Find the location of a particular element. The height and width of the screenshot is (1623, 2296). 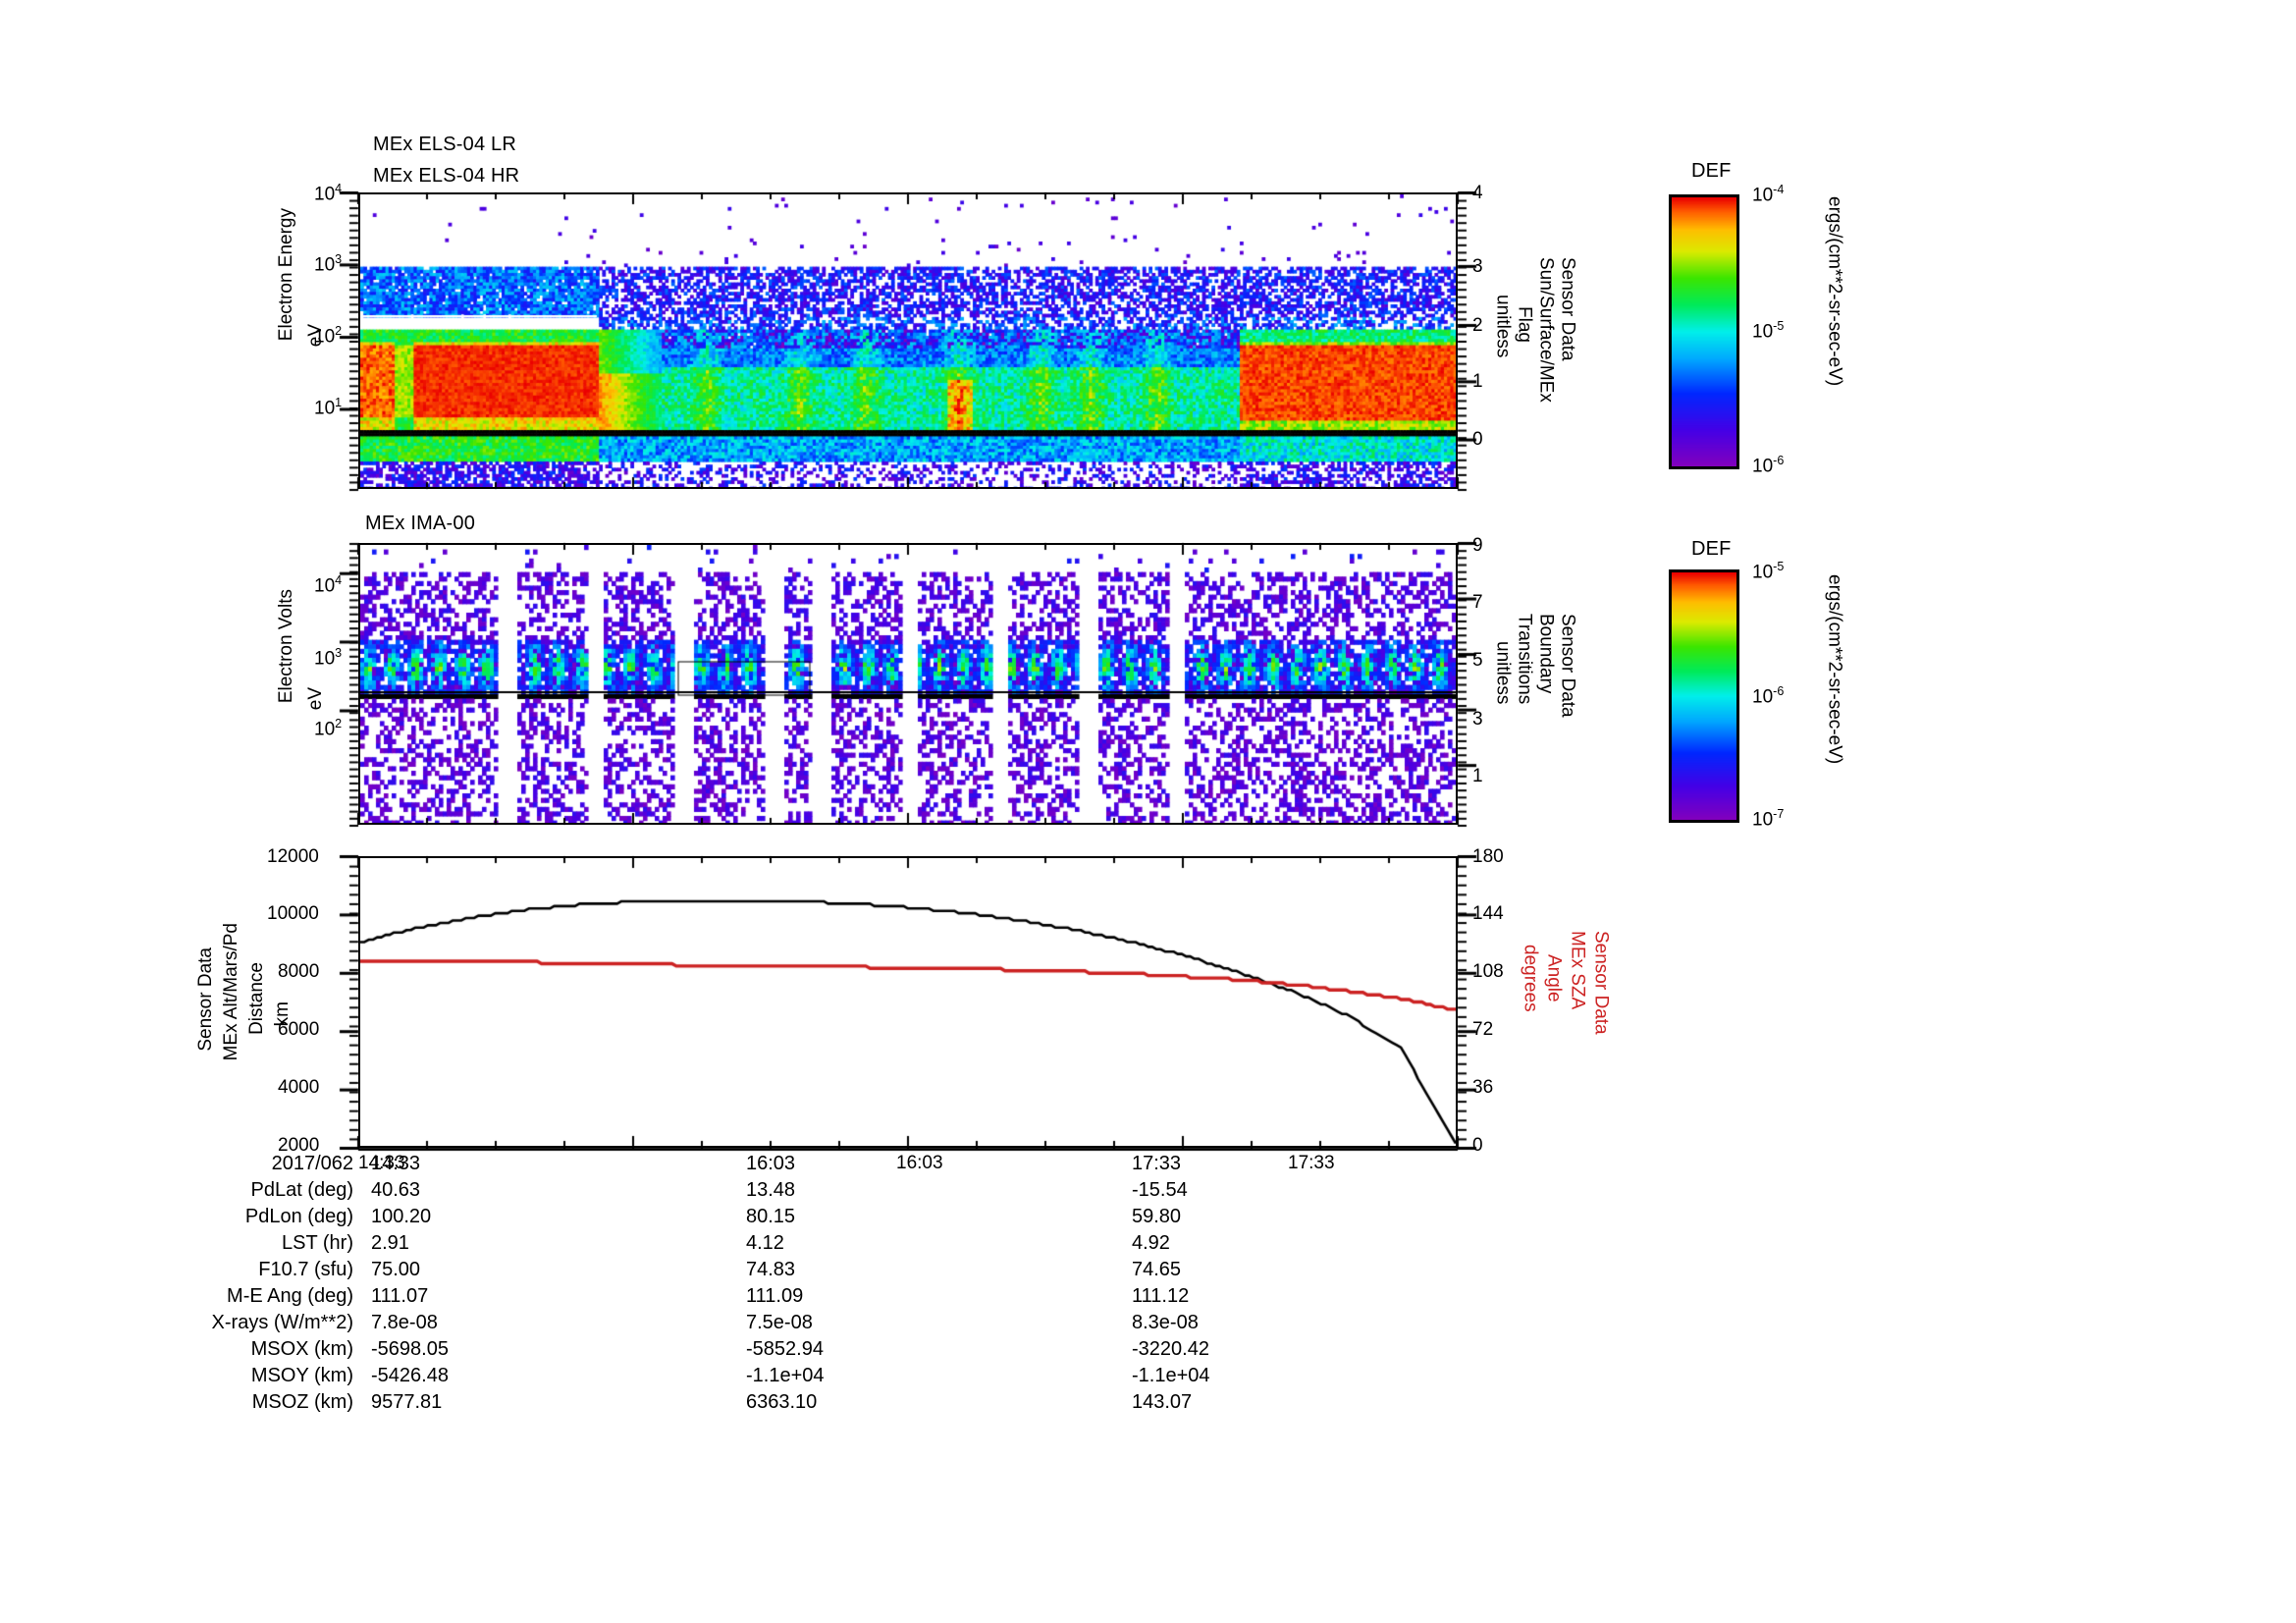

colorbar2-tick-mid: 10⁻⁶ is located at coordinates (1768, 696).